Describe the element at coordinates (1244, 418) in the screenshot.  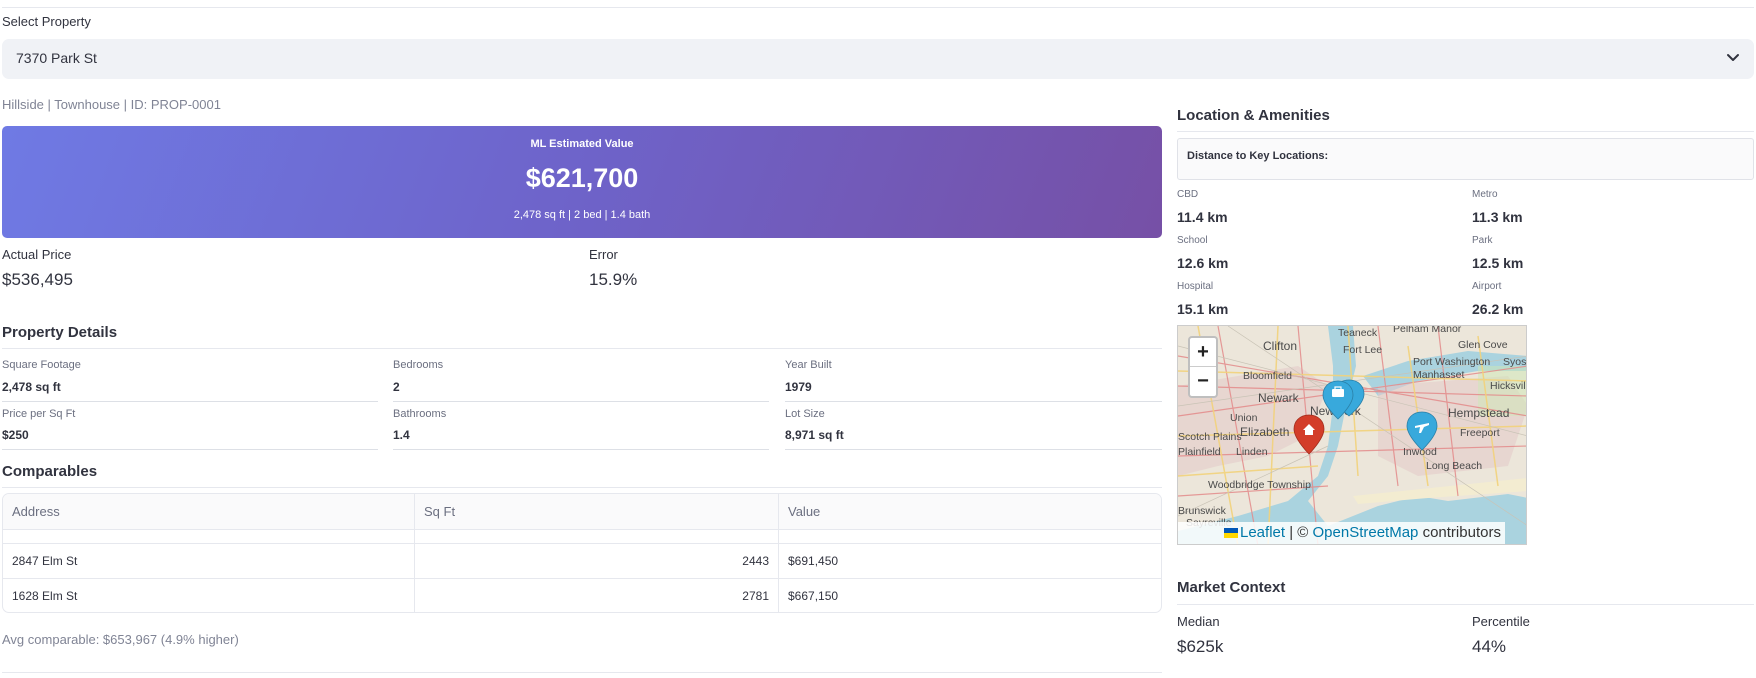
I see `map-label: Union` at that location.